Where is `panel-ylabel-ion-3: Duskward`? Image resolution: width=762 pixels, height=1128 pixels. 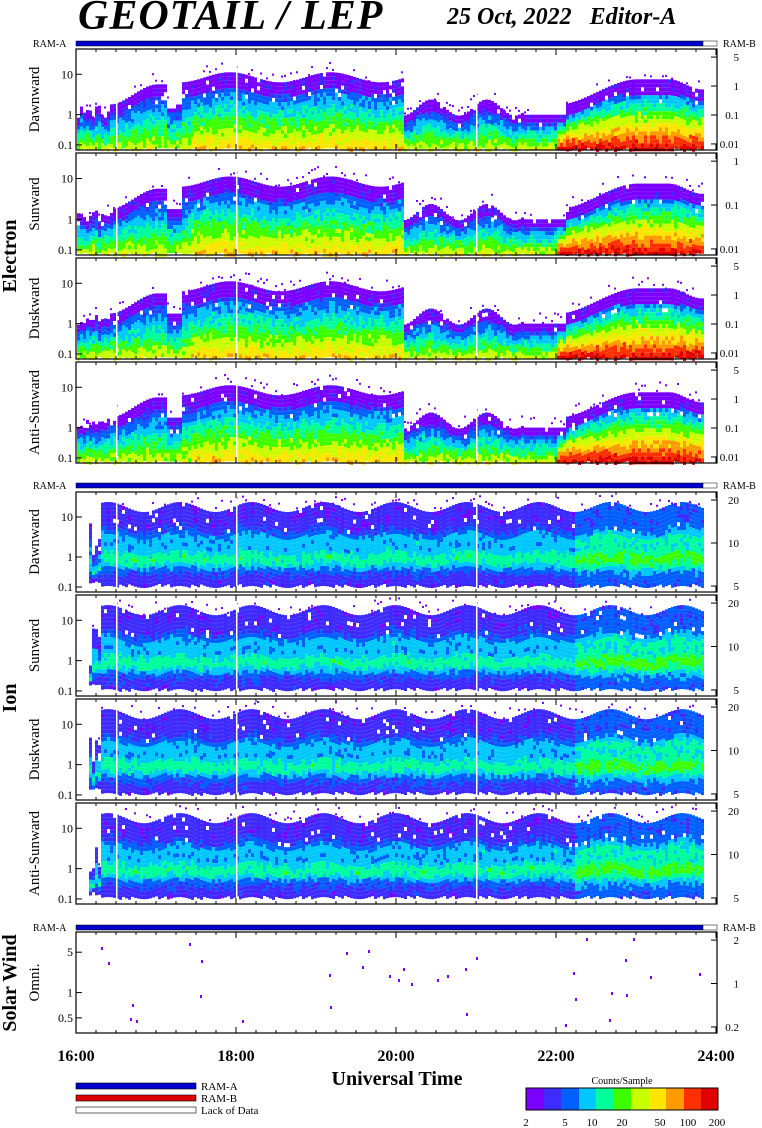 panel-ylabel-ion-3: Duskward is located at coordinates (35, 749).